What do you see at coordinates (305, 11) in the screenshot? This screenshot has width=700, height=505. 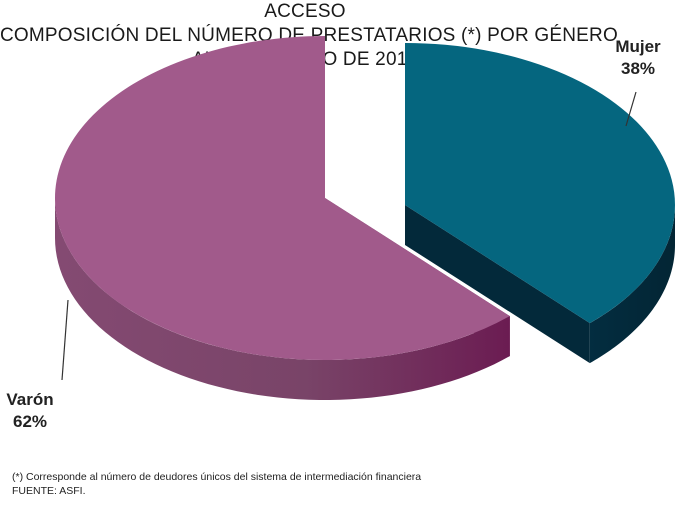 I see `title-line-1: ACCESO` at bounding box center [305, 11].